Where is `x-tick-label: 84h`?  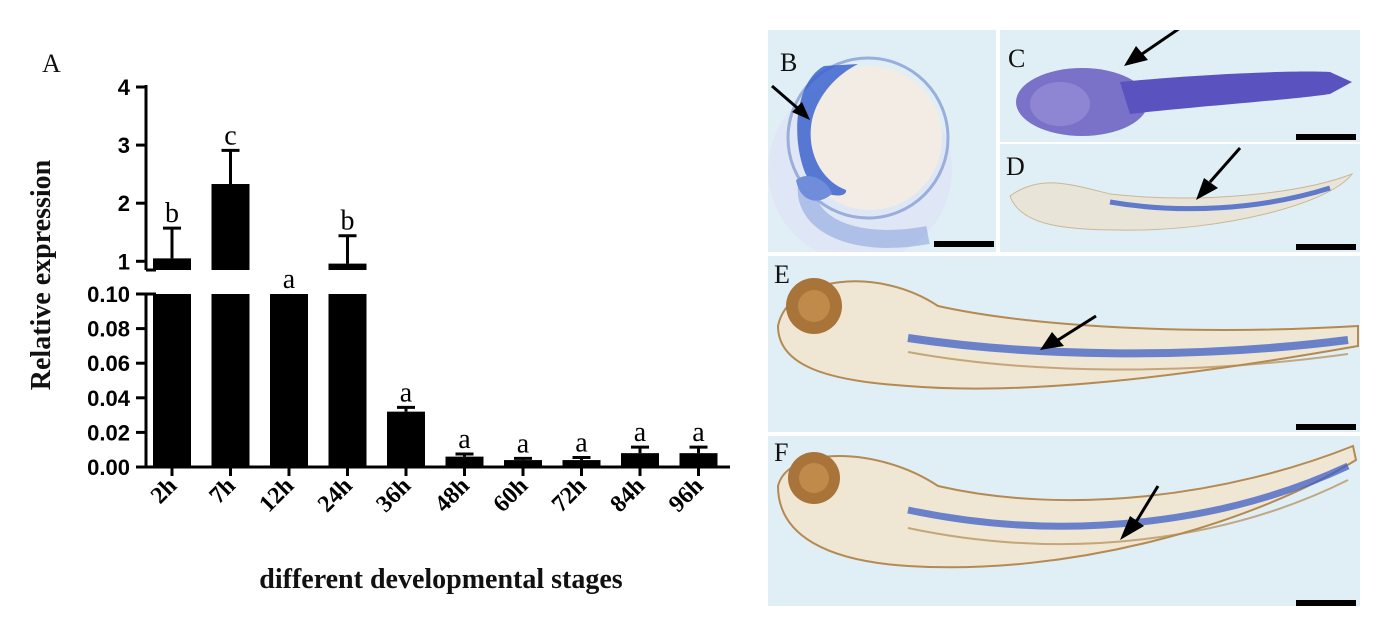 x-tick-label: 84h is located at coordinates (627, 495).